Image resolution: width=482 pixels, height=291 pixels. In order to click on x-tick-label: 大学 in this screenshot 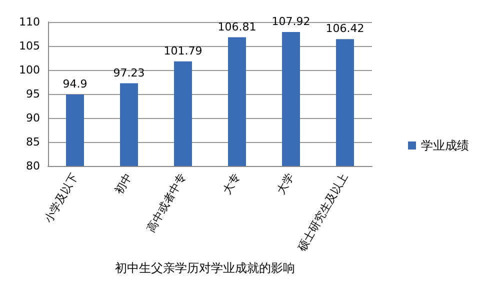, I will do `click(285, 183)`.